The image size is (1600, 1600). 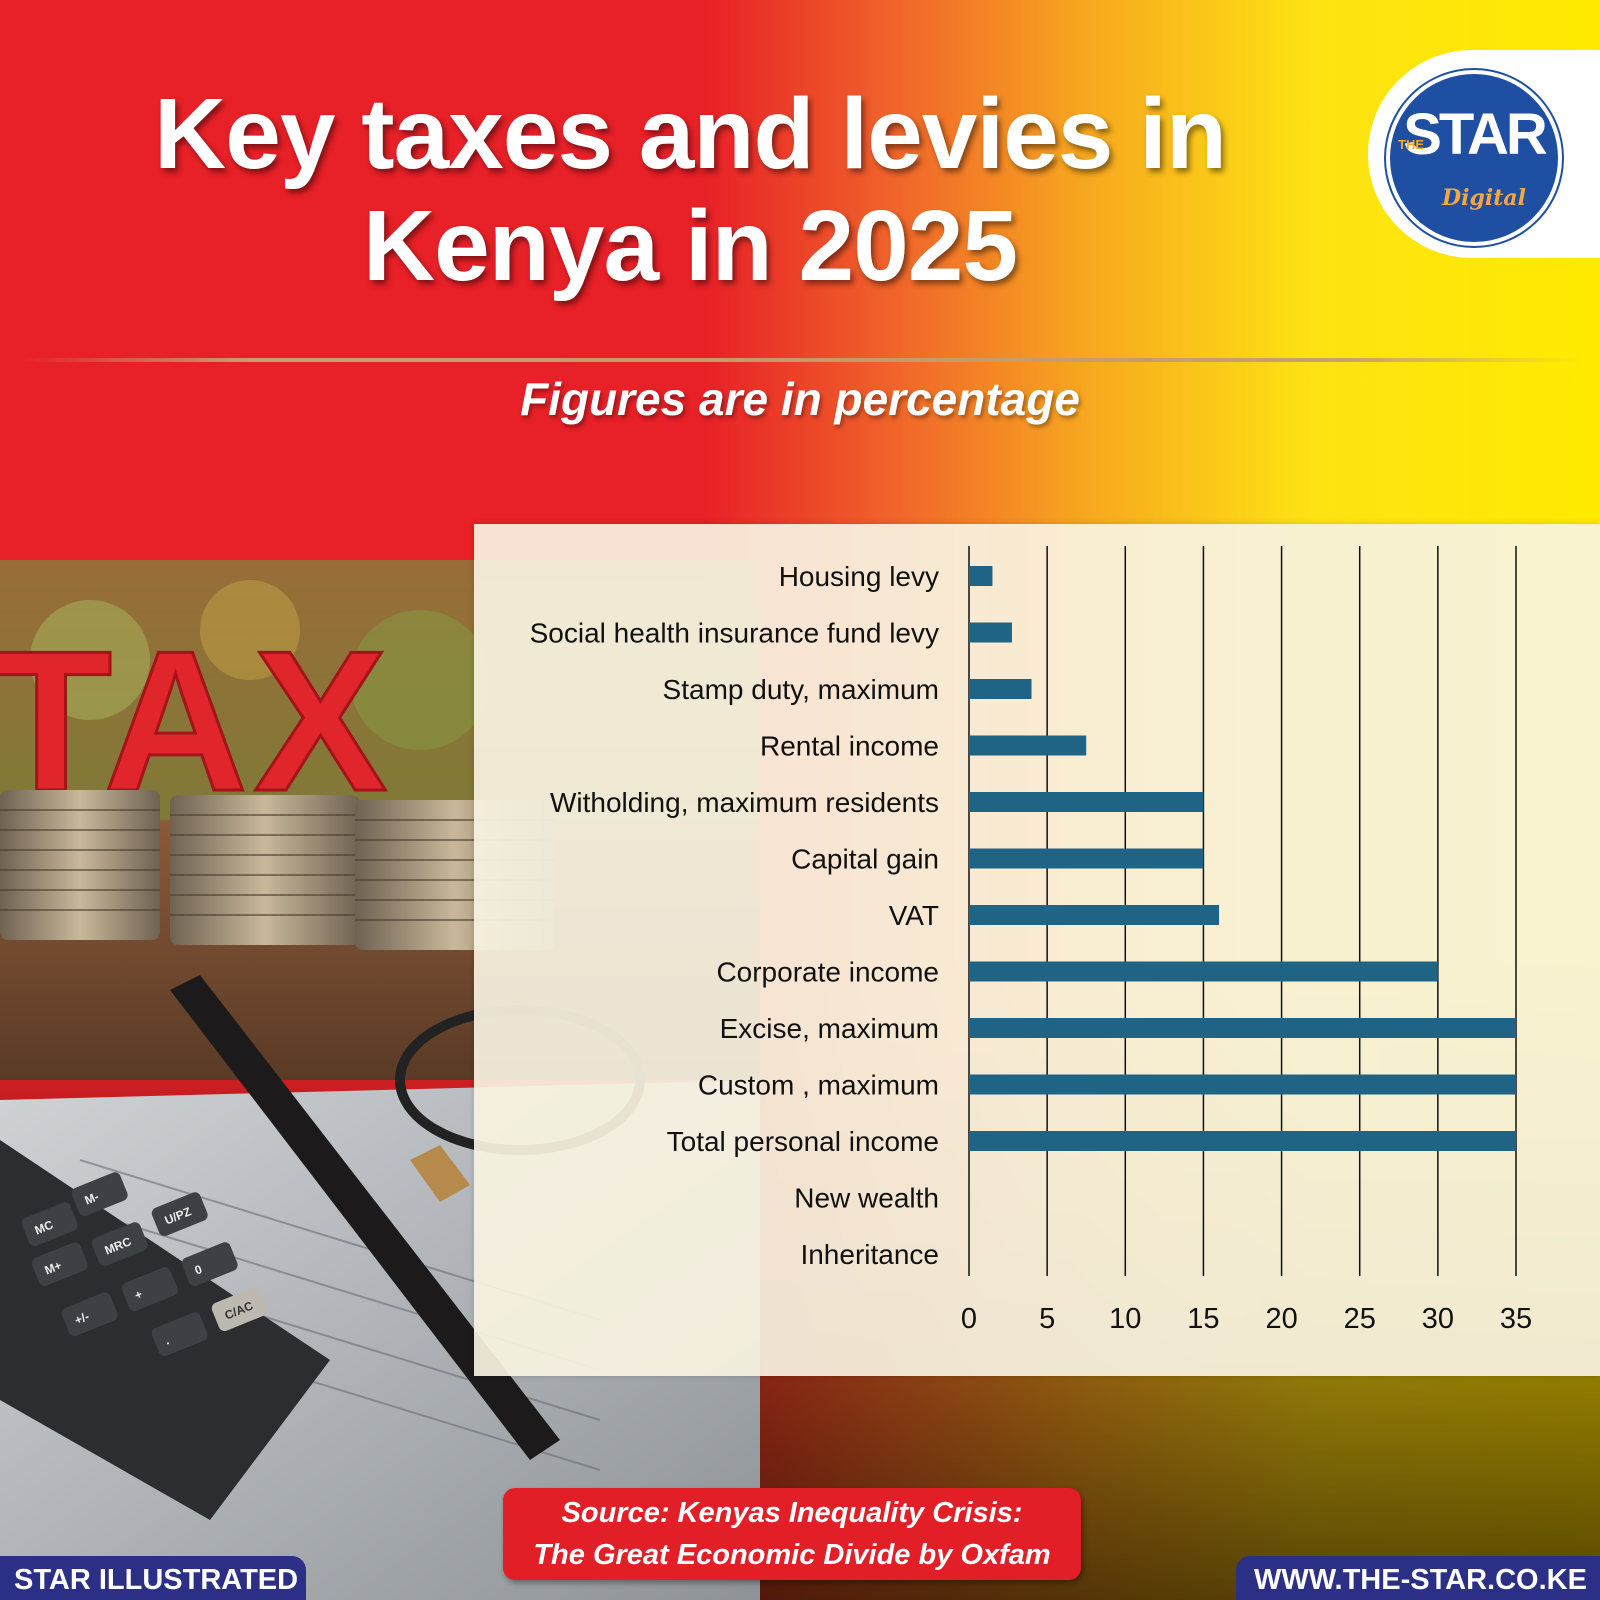 I want to click on x-tick-label: 15, so click(x=1203, y=1319).